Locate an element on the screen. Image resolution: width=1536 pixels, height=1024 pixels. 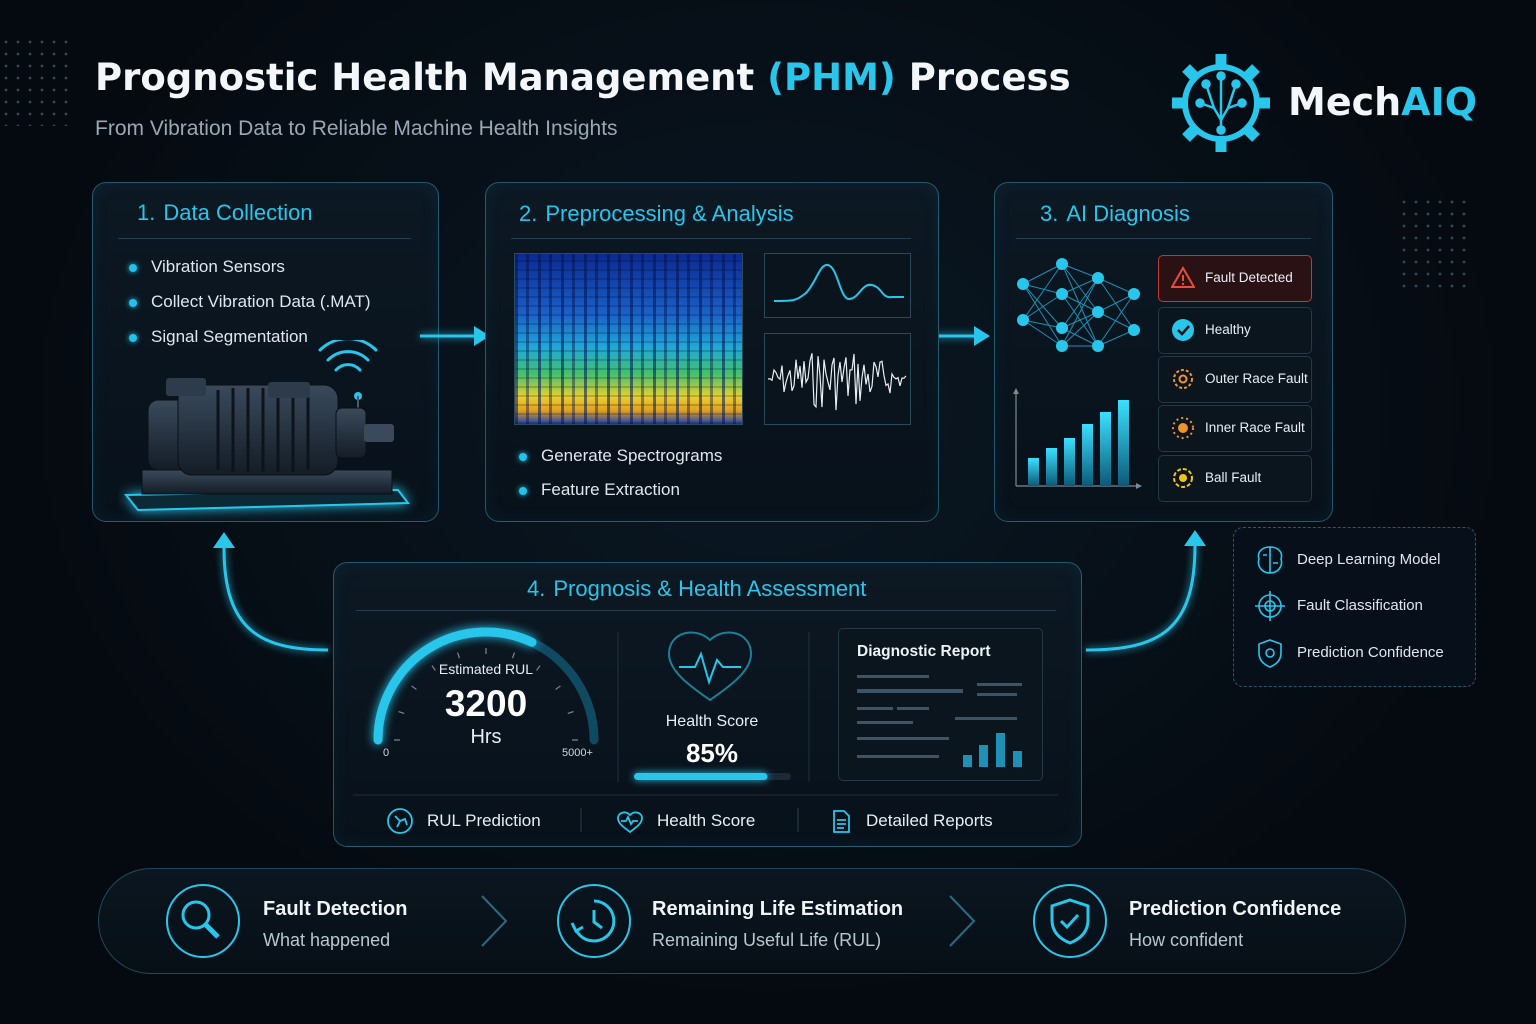
class-row: Outer Race Fault is located at coordinates (1235, 379).